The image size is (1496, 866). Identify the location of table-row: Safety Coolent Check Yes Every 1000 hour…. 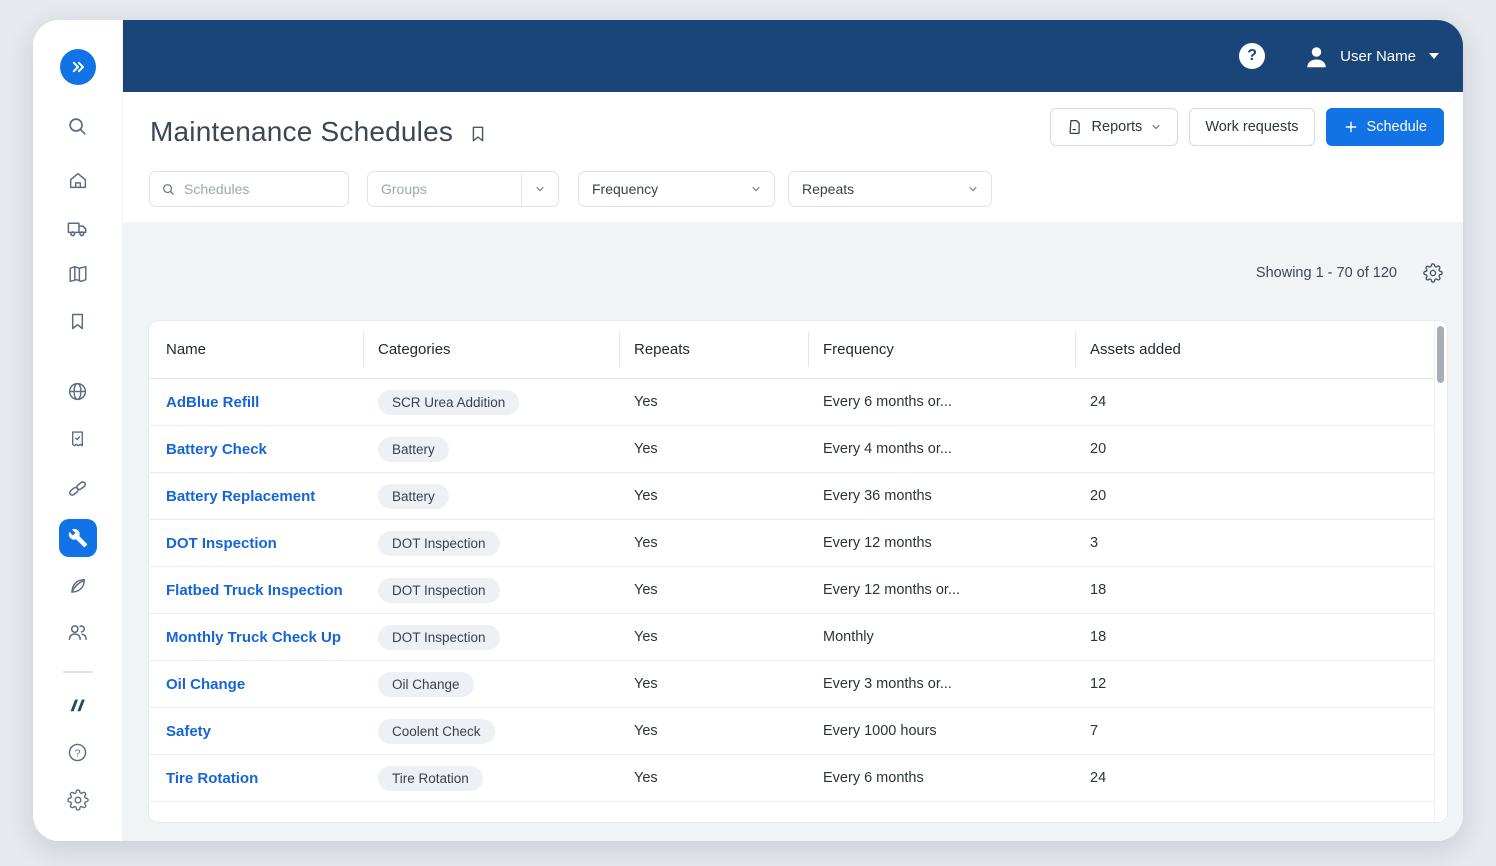
(798, 731).